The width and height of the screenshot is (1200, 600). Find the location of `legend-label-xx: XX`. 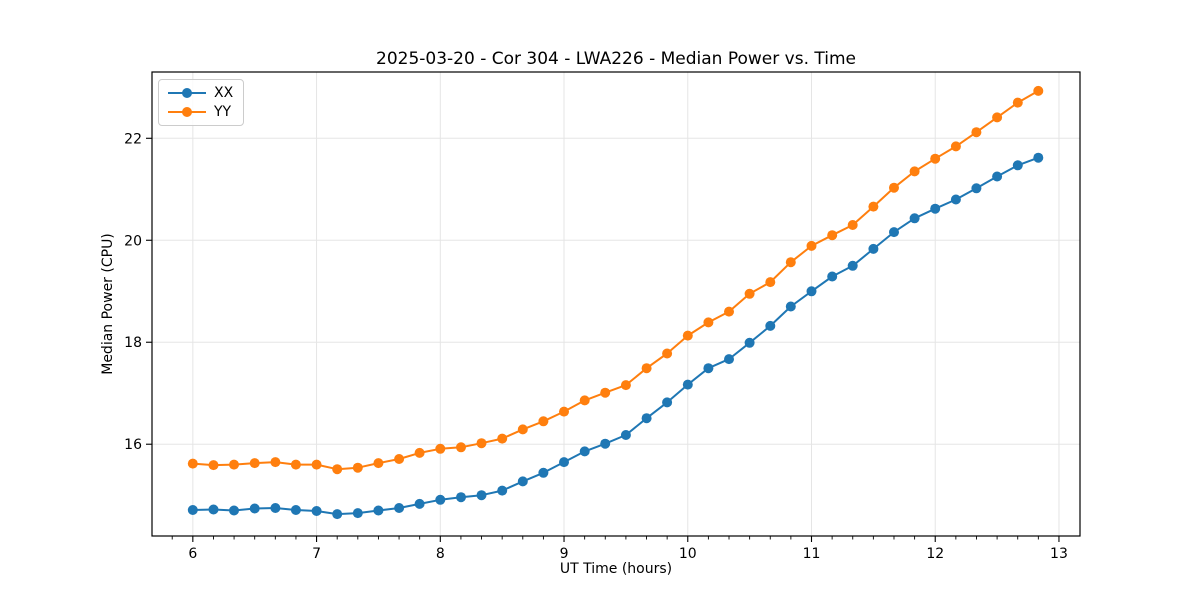

legend-label-xx: XX is located at coordinates (224, 93).